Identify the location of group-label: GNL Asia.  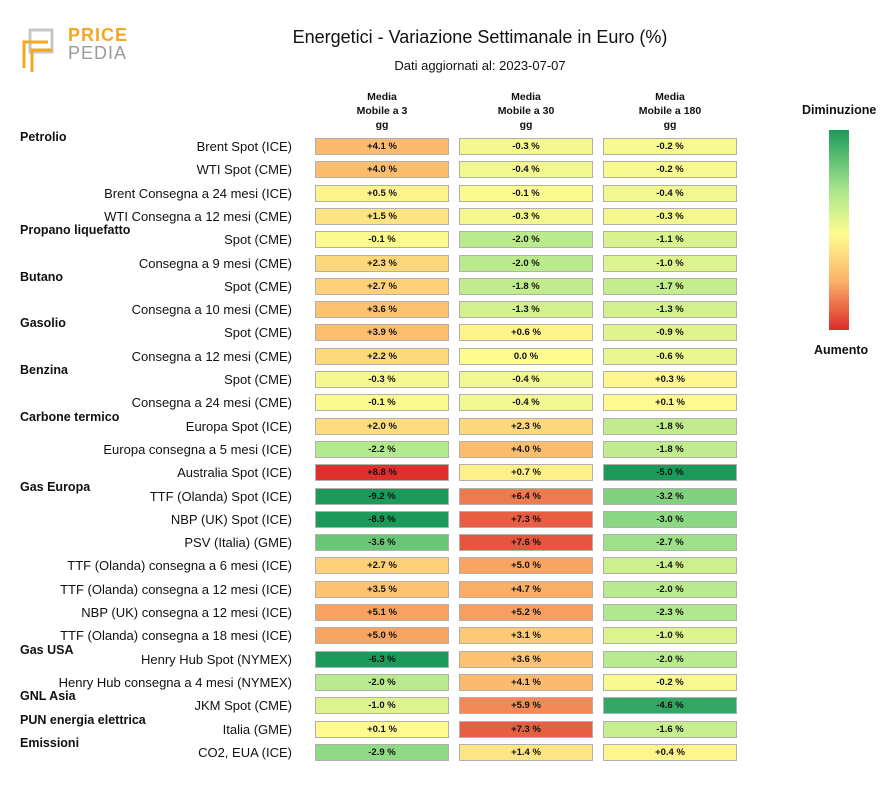
(48, 696).